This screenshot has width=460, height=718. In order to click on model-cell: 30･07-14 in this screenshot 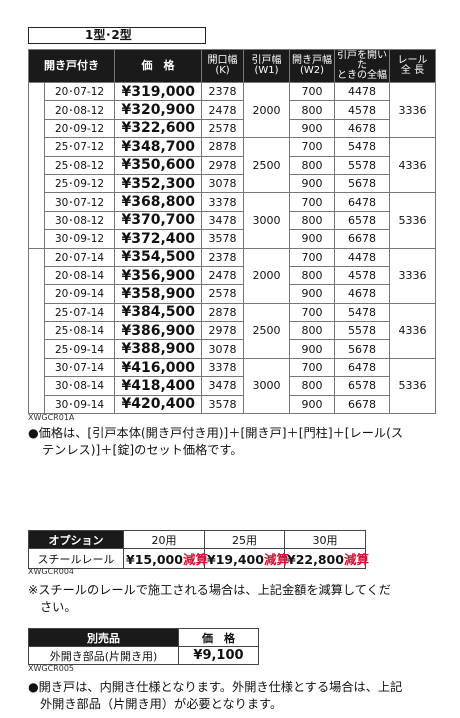, I will do `click(79, 367)`.